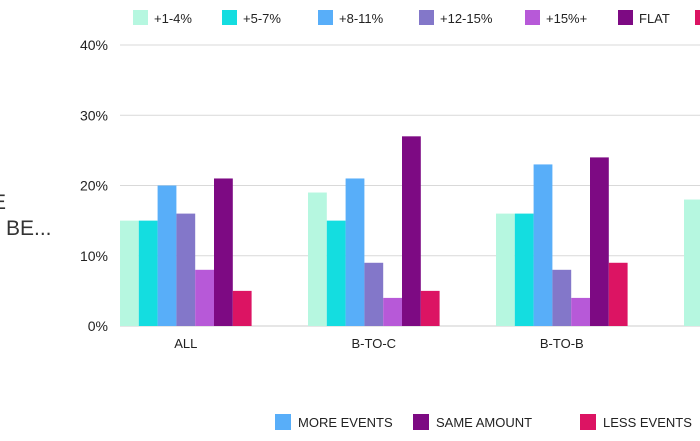 The height and width of the screenshot is (441, 700). I want to click on legend-label: +15%+, so click(566, 18).